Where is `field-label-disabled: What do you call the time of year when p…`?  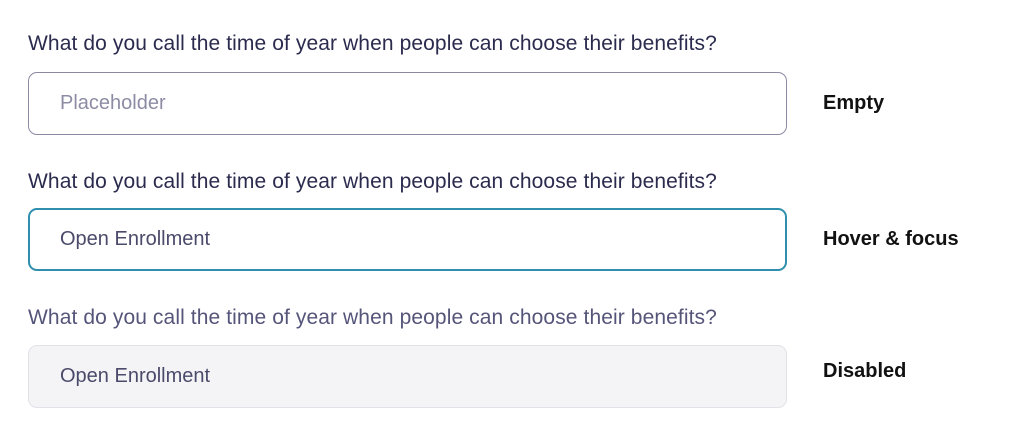 field-label-disabled: What do you call the time of year when p… is located at coordinates (372, 317).